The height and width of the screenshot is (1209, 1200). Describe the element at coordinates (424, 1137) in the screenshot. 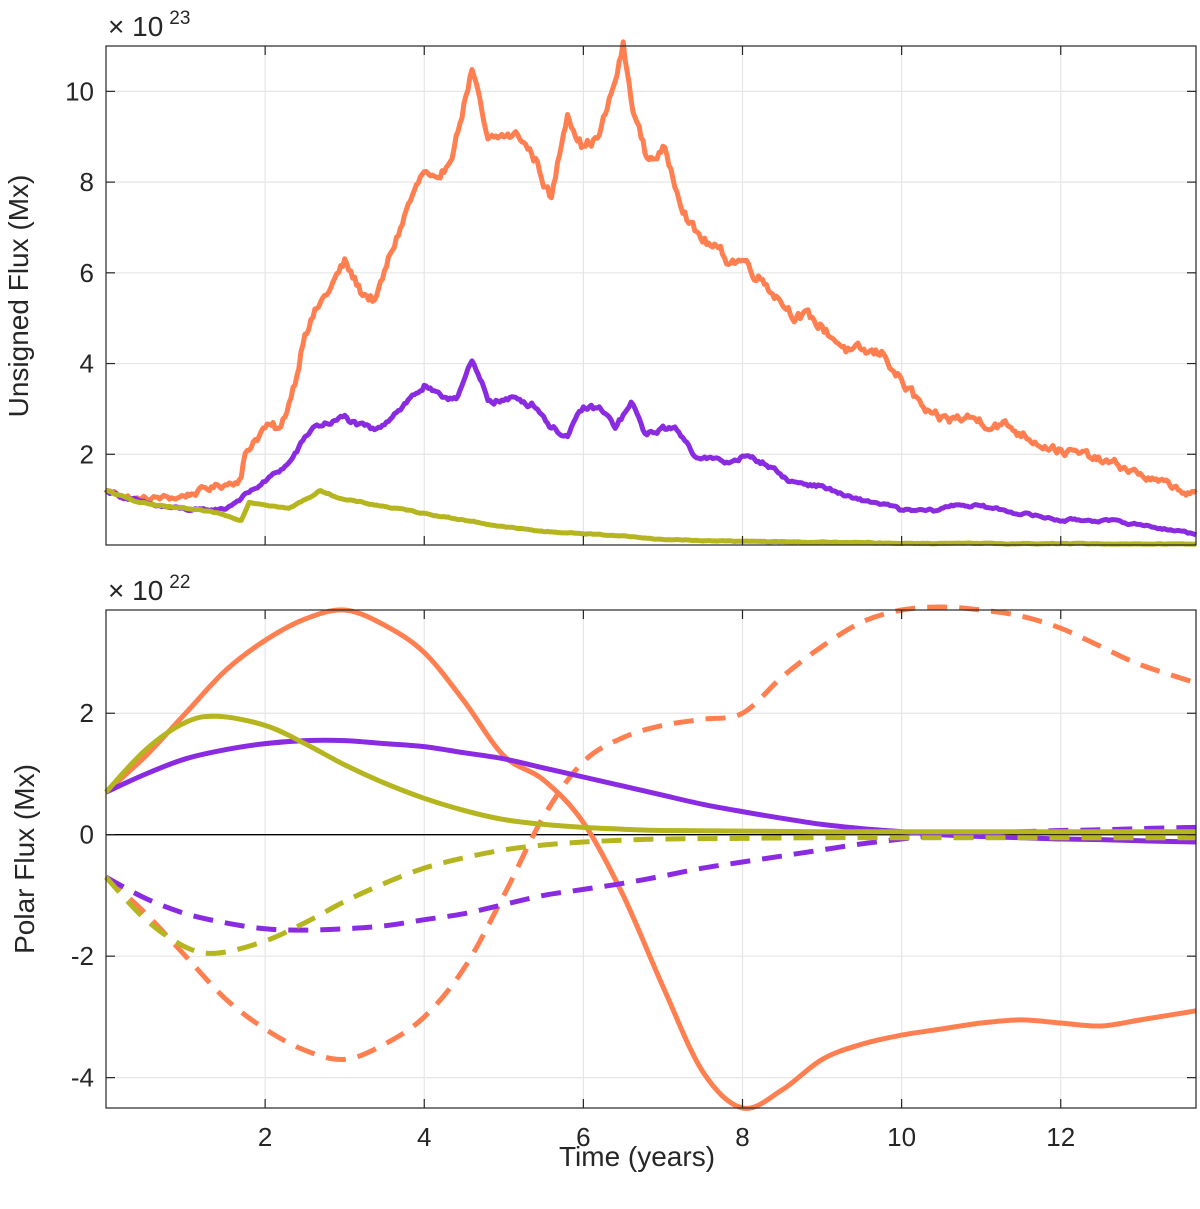

I see `x-tick-label: 4` at that location.